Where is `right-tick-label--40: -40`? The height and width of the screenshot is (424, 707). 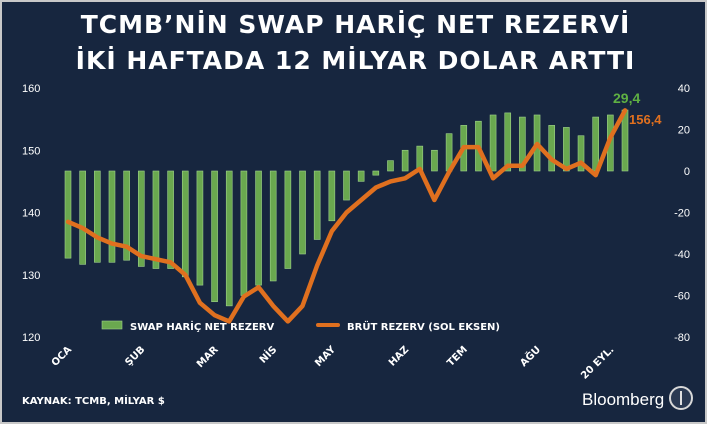 right-tick-label--40: -40 is located at coordinates (682, 255).